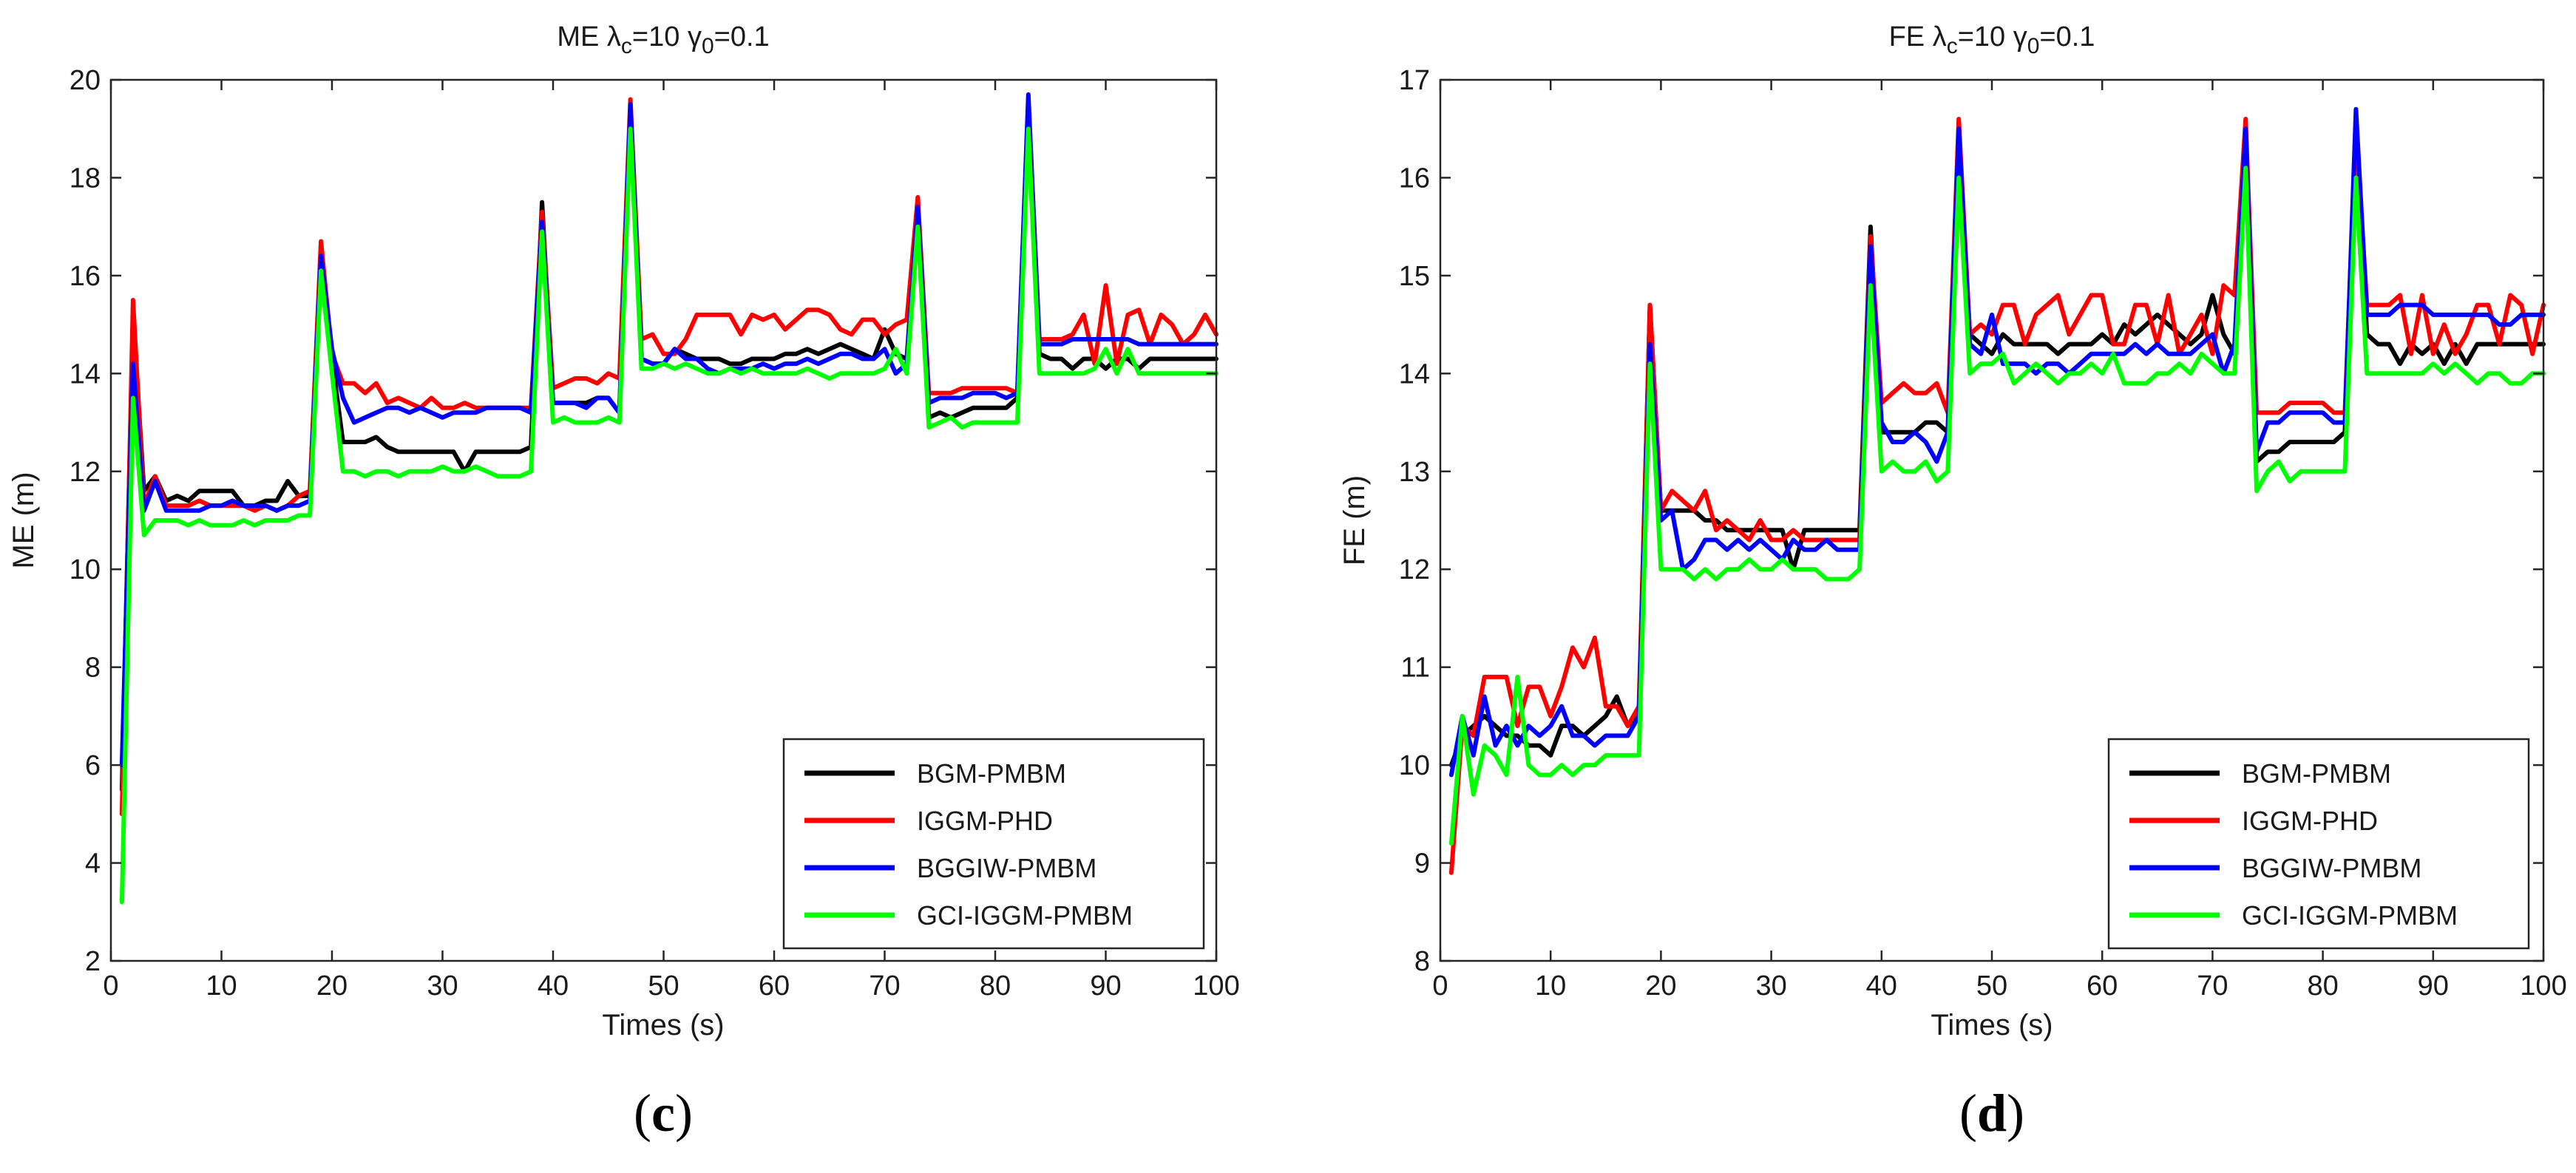  I want to click on panel-label-letter: d, so click(1992, 1113).